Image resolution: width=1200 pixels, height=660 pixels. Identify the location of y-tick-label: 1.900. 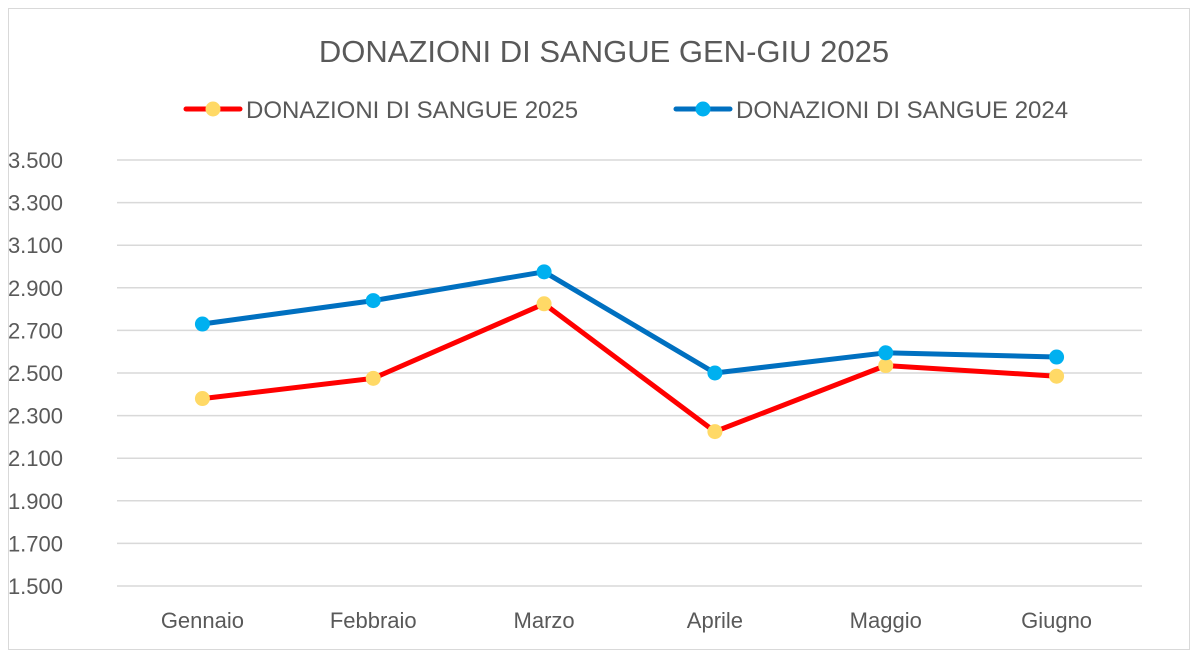
(35, 501).